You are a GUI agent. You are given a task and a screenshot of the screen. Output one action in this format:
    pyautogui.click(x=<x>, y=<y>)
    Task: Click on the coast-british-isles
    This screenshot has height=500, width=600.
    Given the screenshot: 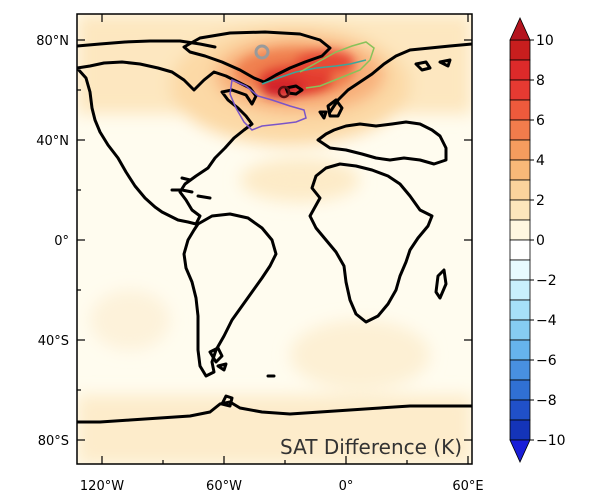 What is the action you would take?
    pyautogui.click(x=331, y=109)
    